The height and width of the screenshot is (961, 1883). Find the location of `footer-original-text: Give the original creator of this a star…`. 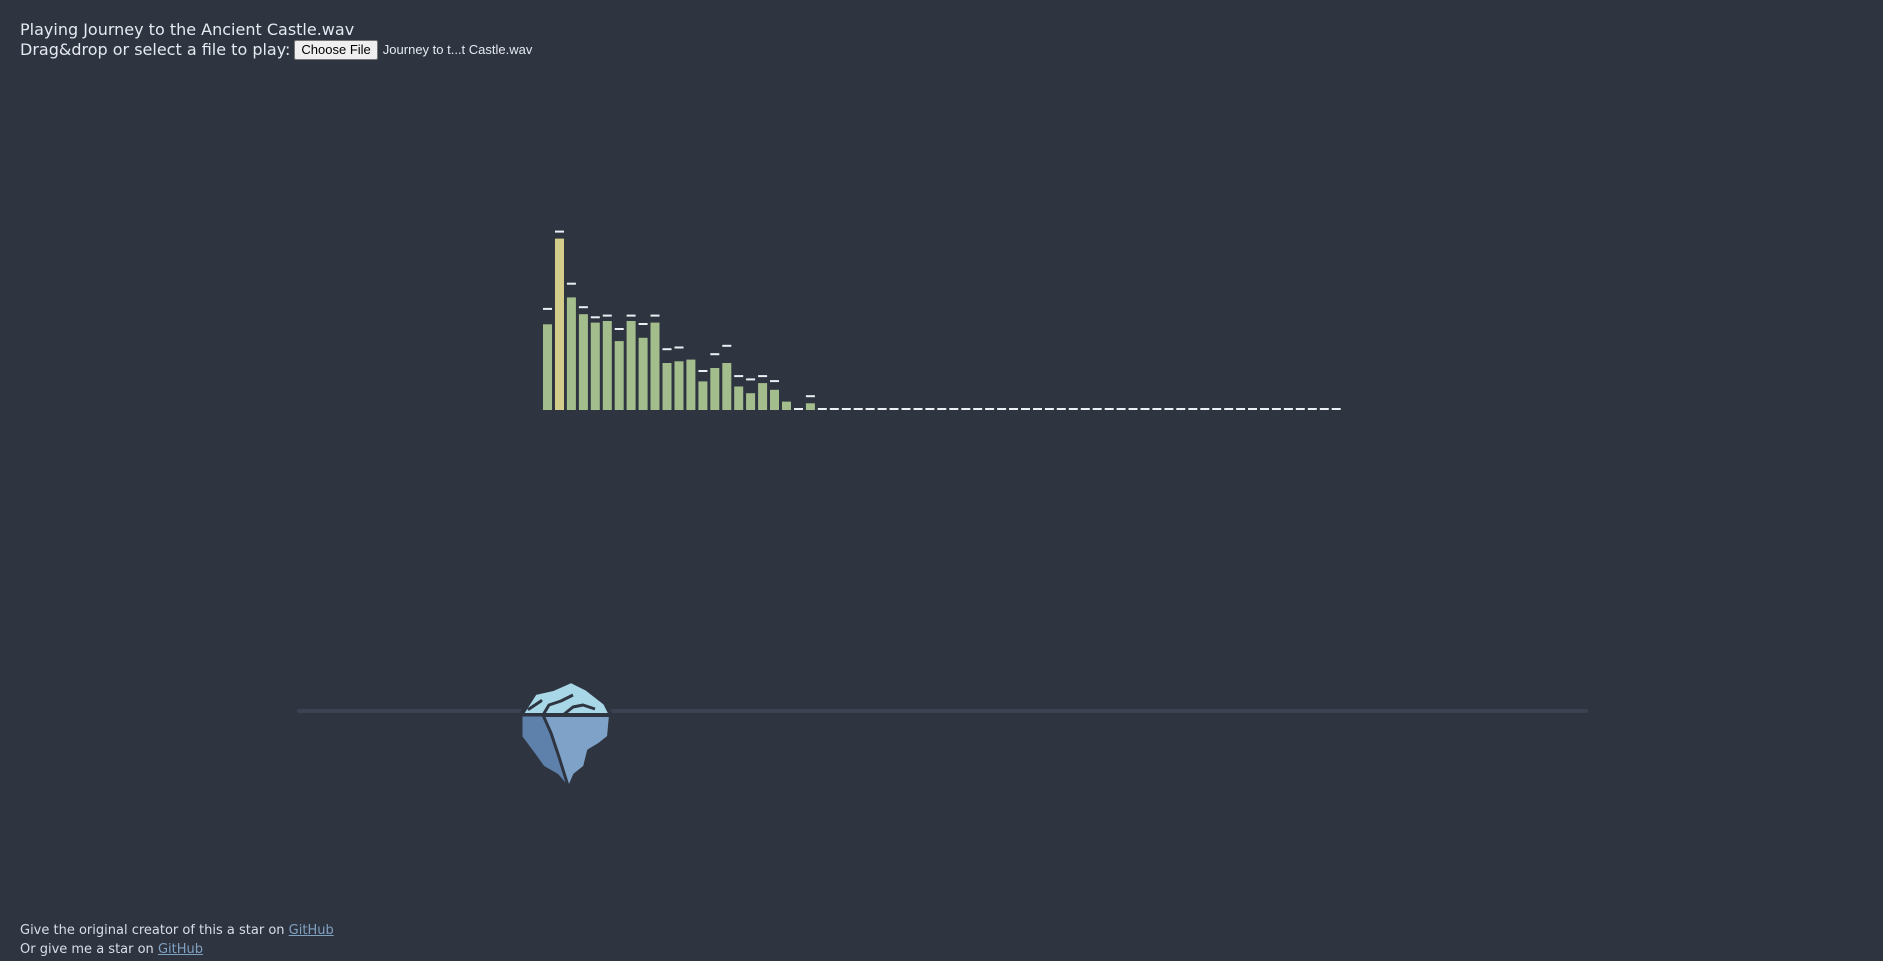

footer-original-text: Give the original creator of this a star… is located at coordinates (154, 930).